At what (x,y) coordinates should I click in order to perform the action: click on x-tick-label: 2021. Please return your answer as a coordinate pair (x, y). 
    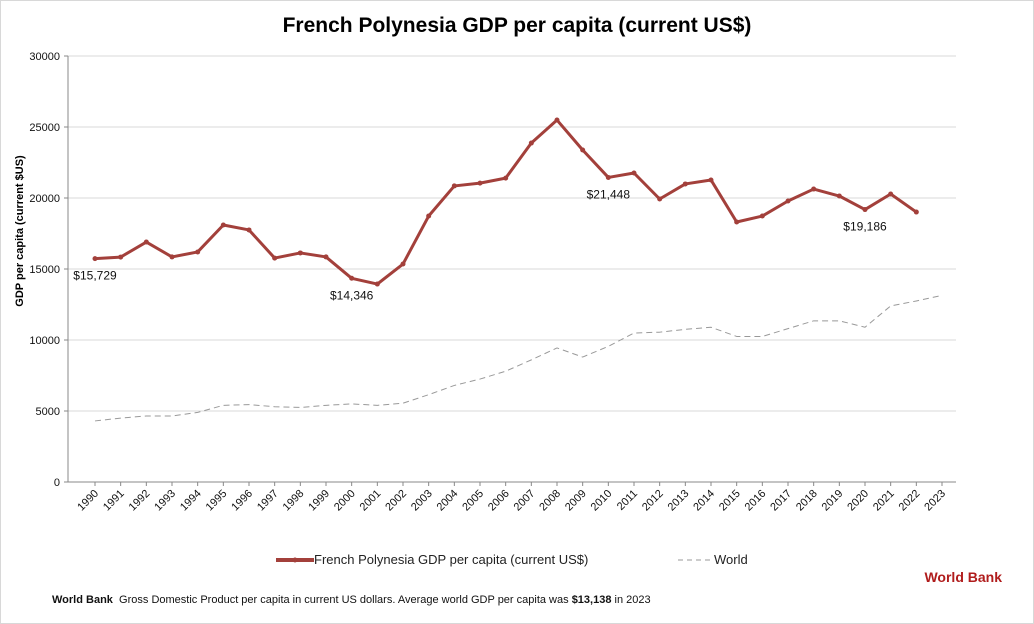
    Looking at the image, I should click on (884, 501).